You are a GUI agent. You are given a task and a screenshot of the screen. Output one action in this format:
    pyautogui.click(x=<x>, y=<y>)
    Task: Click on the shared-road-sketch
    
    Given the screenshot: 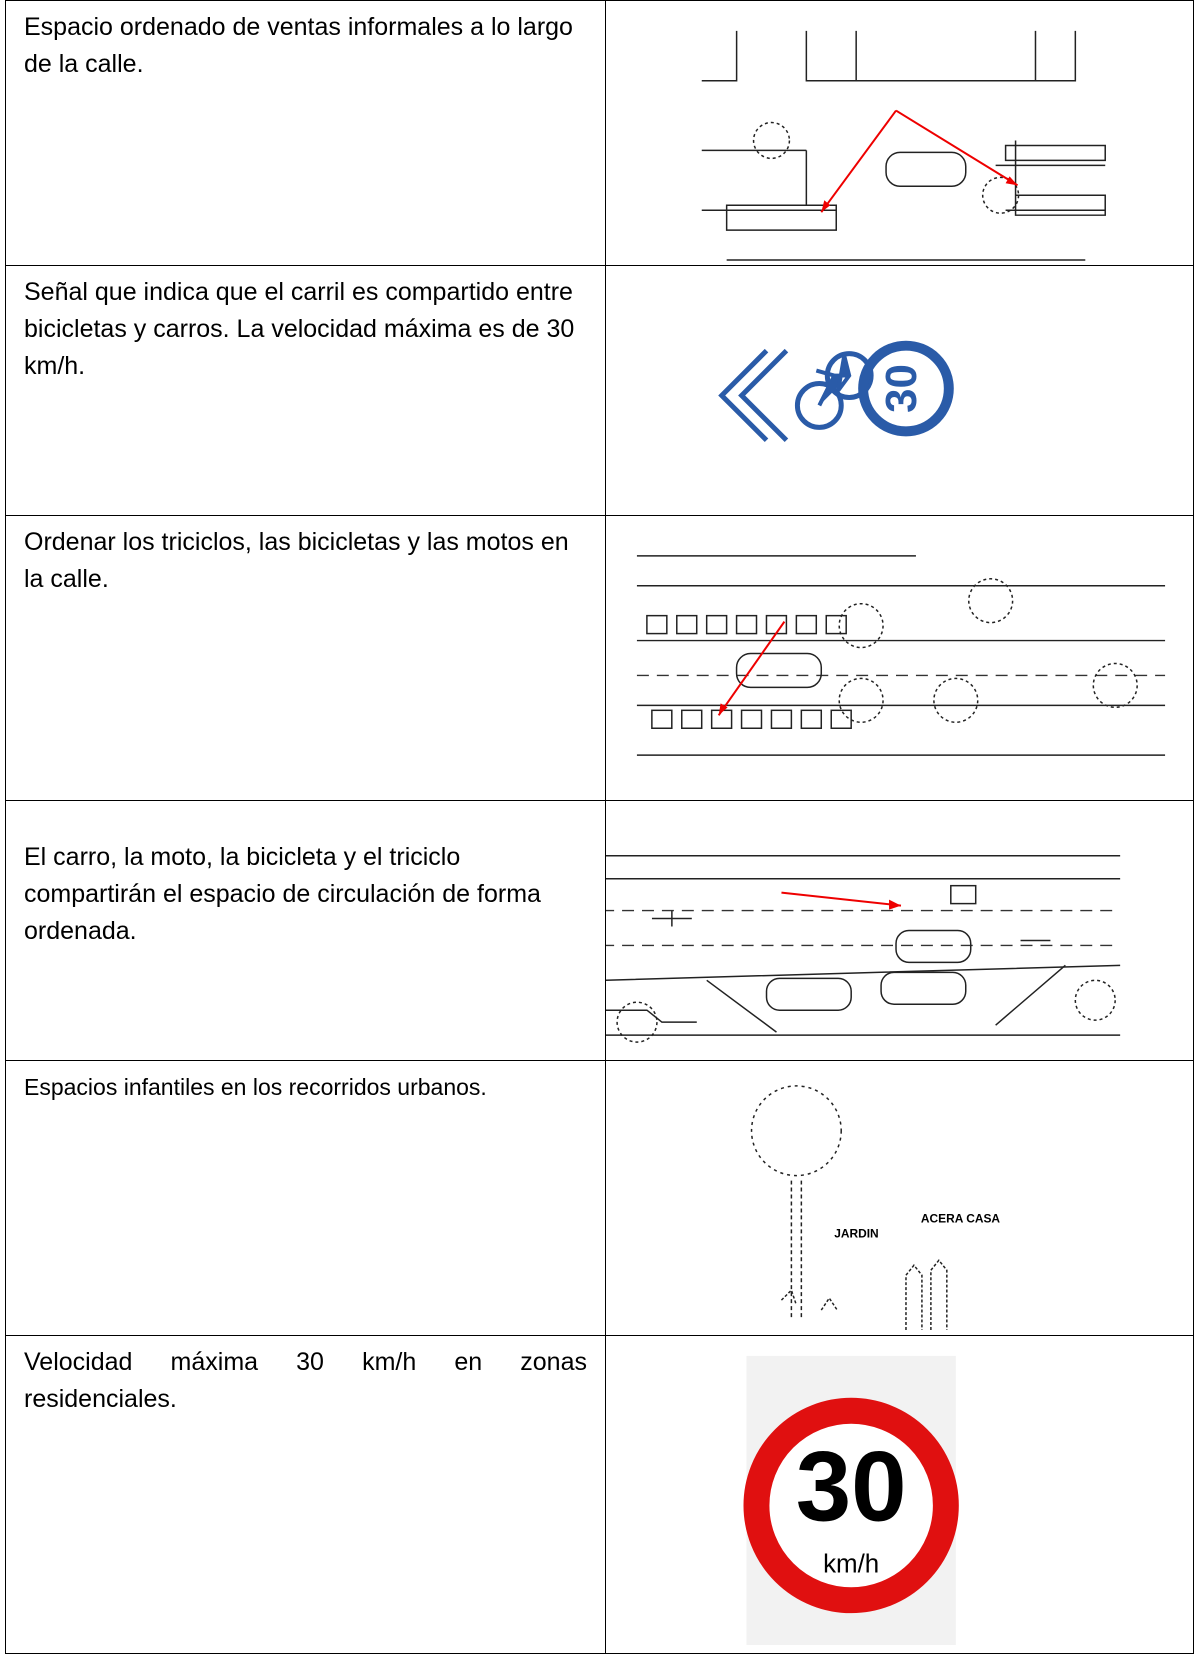 What is the action you would take?
    pyautogui.click(x=898, y=930)
    